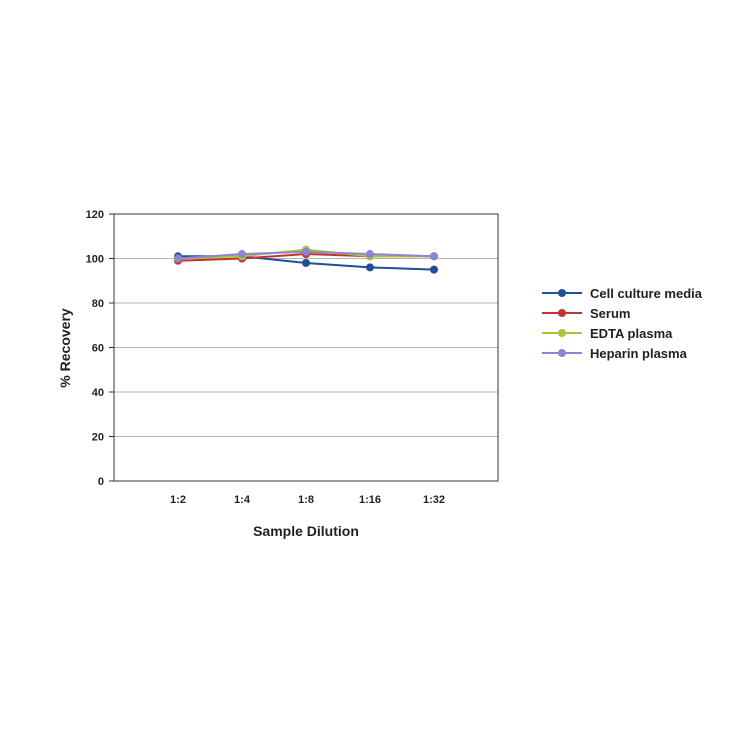 The width and height of the screenshot is (750, 755). I want to click on y-tick-label: 40, so click(98, 393).